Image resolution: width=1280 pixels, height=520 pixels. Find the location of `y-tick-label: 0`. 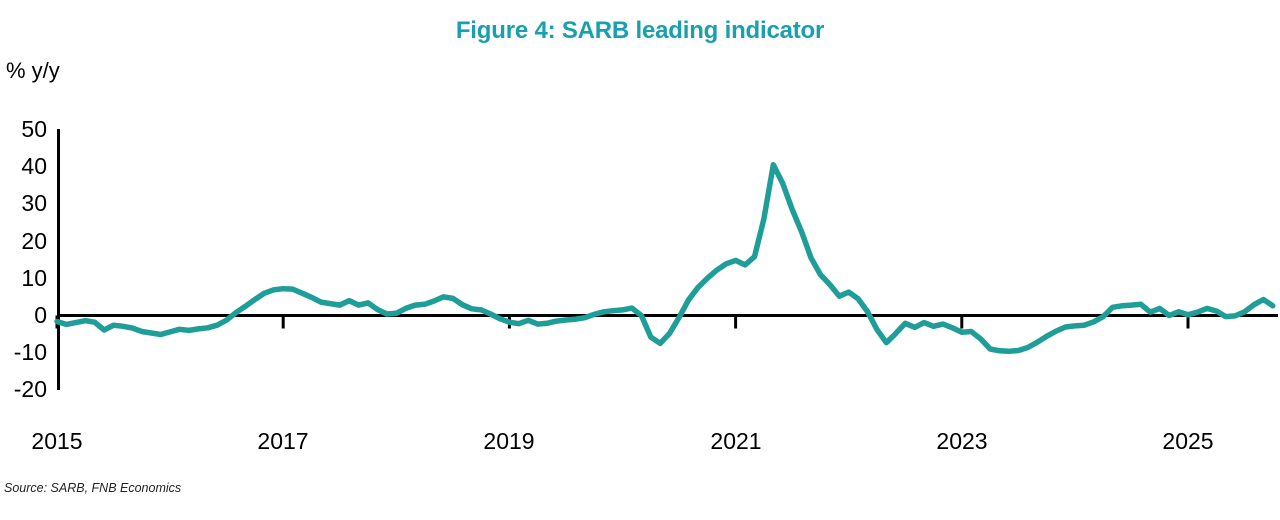

y-tick-label: 0 is located at coordinates (40, 315).